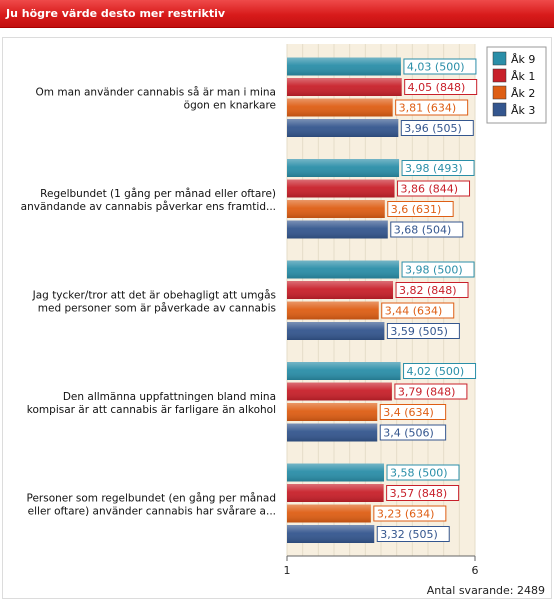  Describe the element at coordinates (428, 290) in the screenshot. I see `data-label: 3,82 (848)` at that location.